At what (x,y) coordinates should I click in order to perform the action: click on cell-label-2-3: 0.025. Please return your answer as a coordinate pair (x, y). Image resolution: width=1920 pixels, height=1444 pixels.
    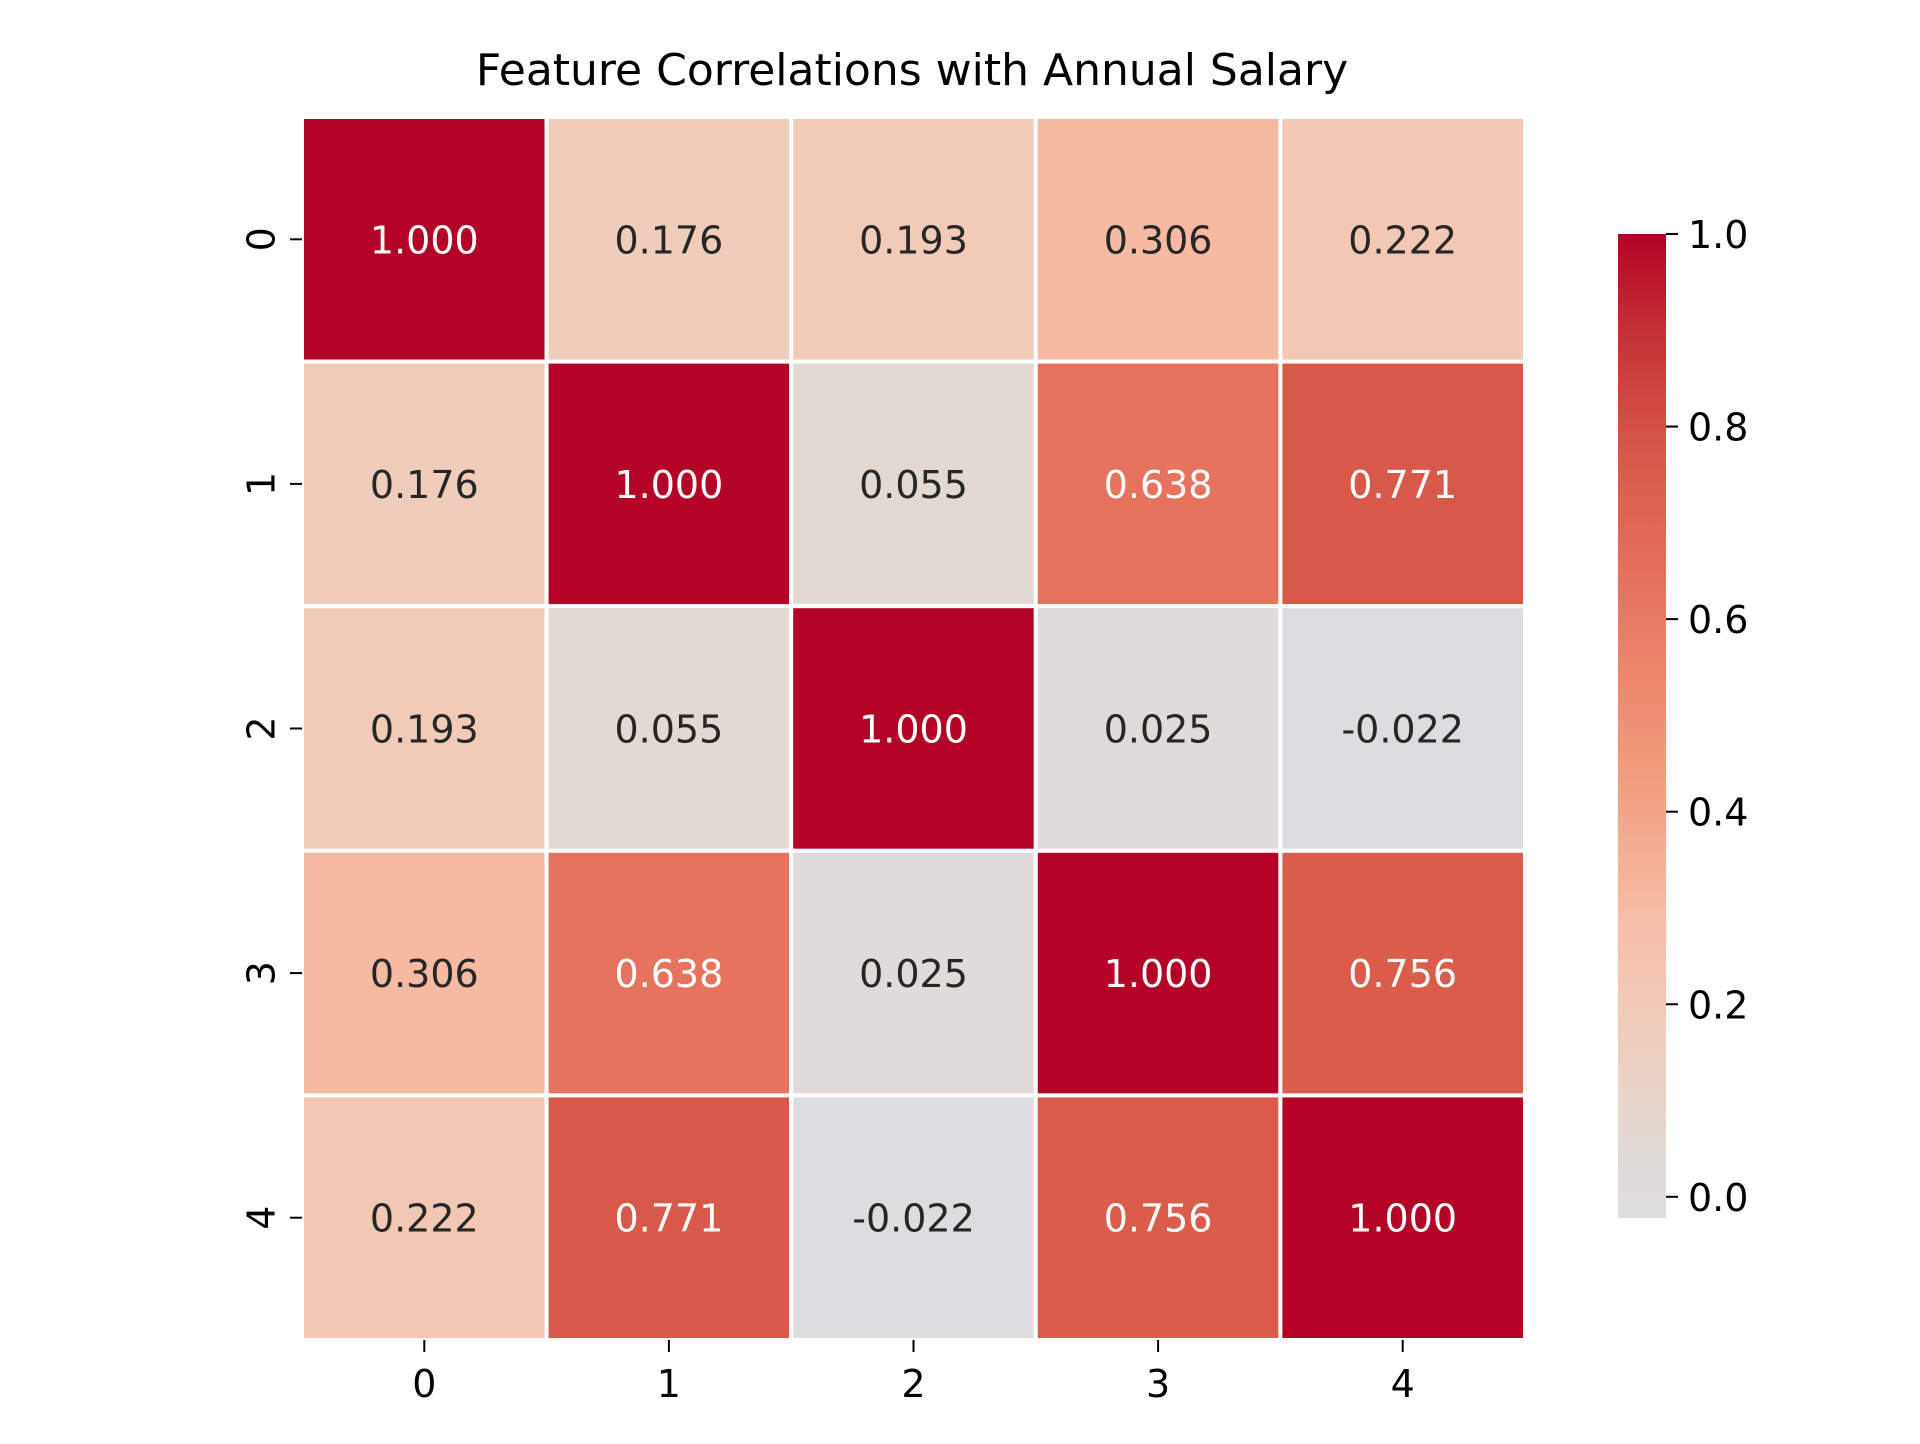
    Looking at the image, I should click on (1158, 730).